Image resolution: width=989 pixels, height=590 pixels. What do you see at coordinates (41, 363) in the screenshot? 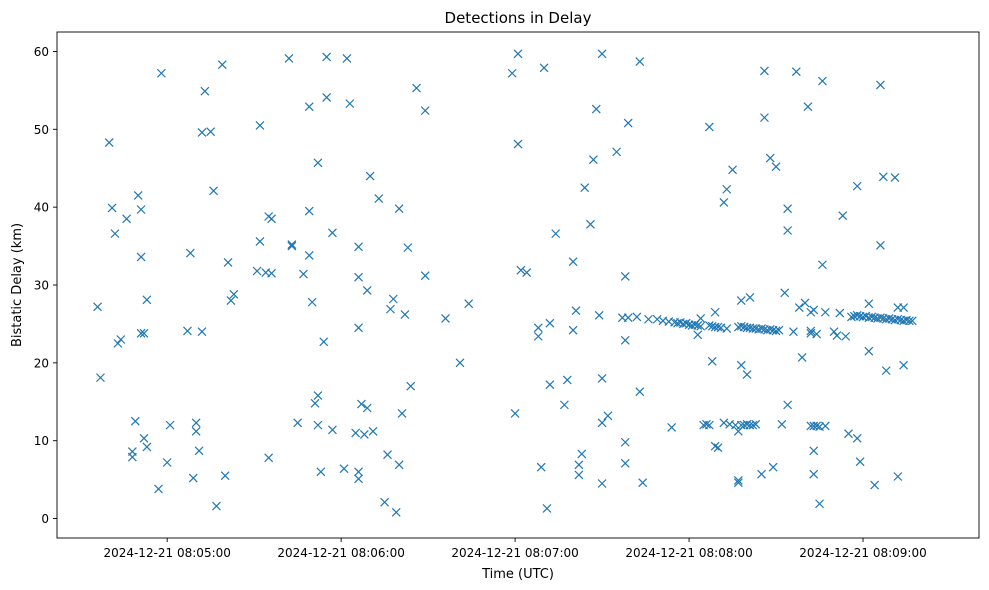
I see `y-tick-label: 20` at bounding box center [41, 363].